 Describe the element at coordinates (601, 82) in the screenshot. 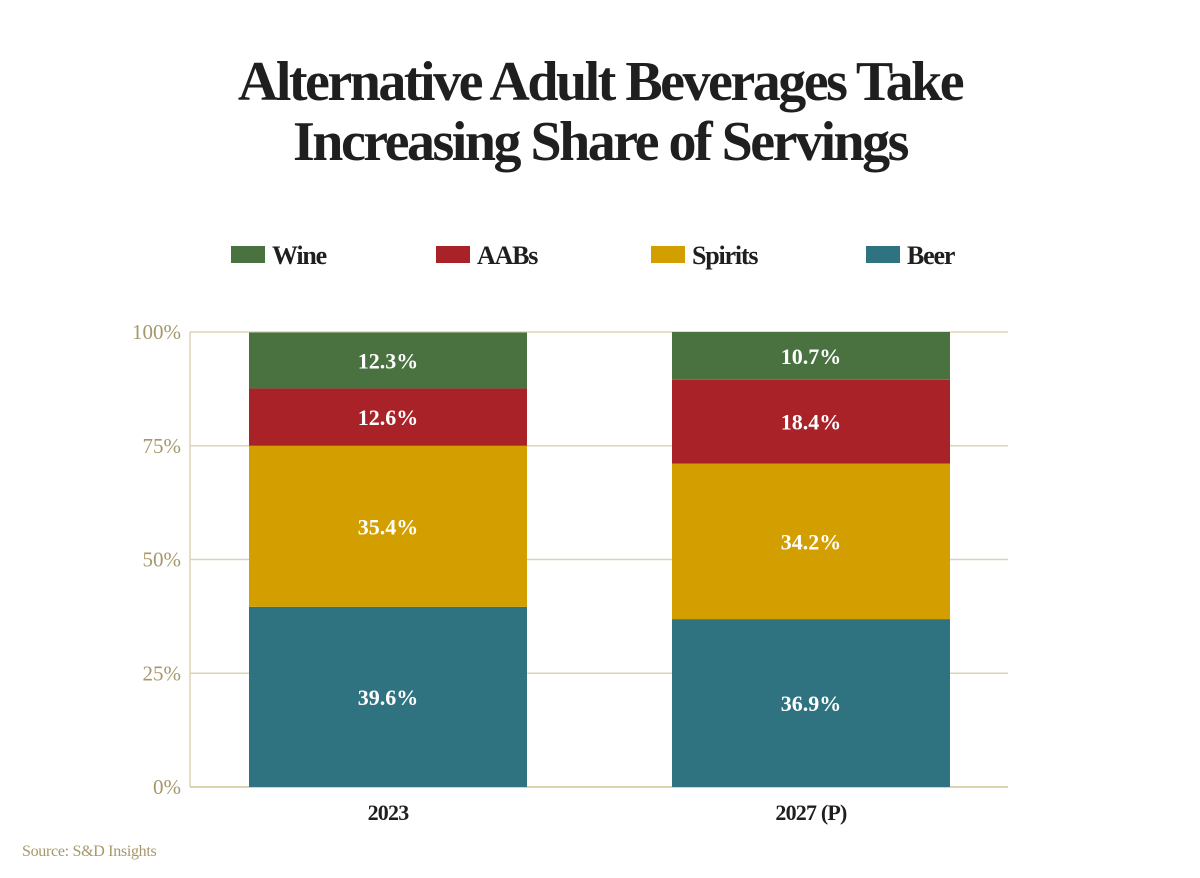

I see `title-line-1: Alternative Adult Beverages Take` at that location.